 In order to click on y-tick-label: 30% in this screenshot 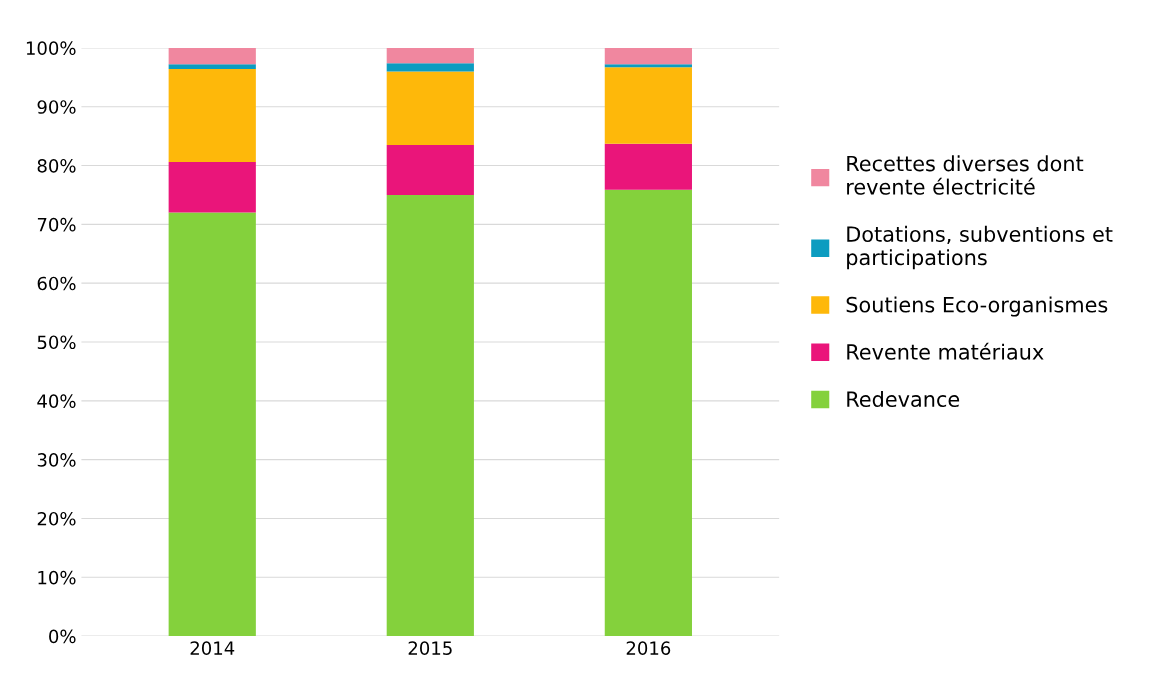, I will do `click(56, 460)`.